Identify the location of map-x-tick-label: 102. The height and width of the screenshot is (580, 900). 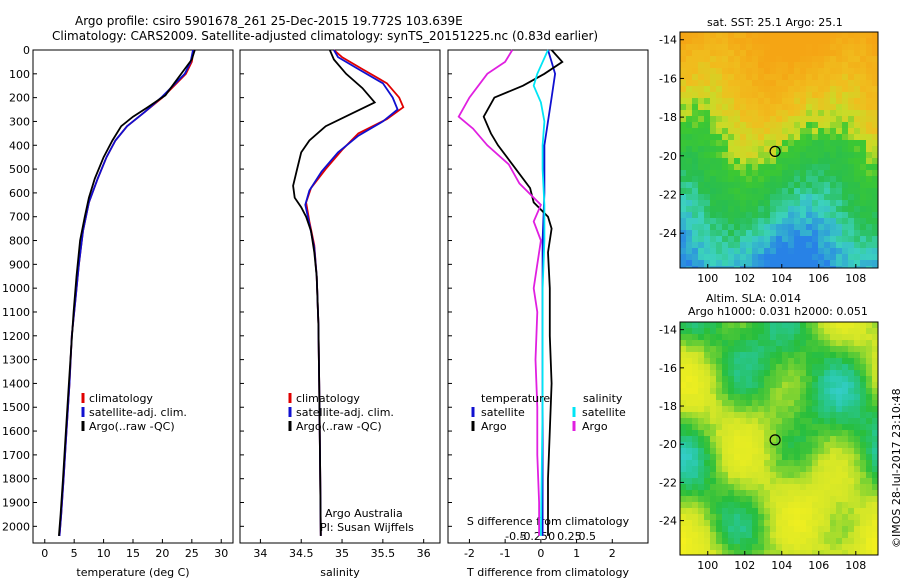
(744, 278).